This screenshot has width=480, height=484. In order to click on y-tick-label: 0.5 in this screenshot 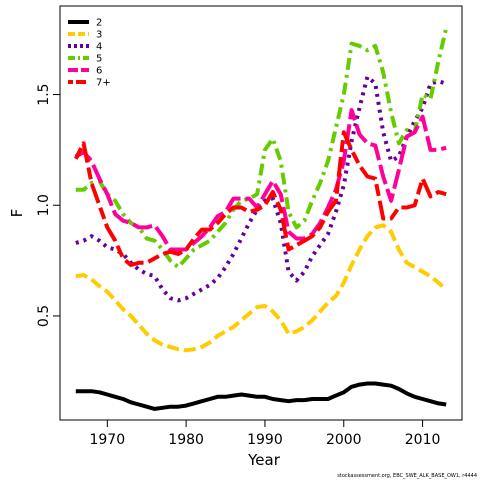, I will do `click(44, 316)`.